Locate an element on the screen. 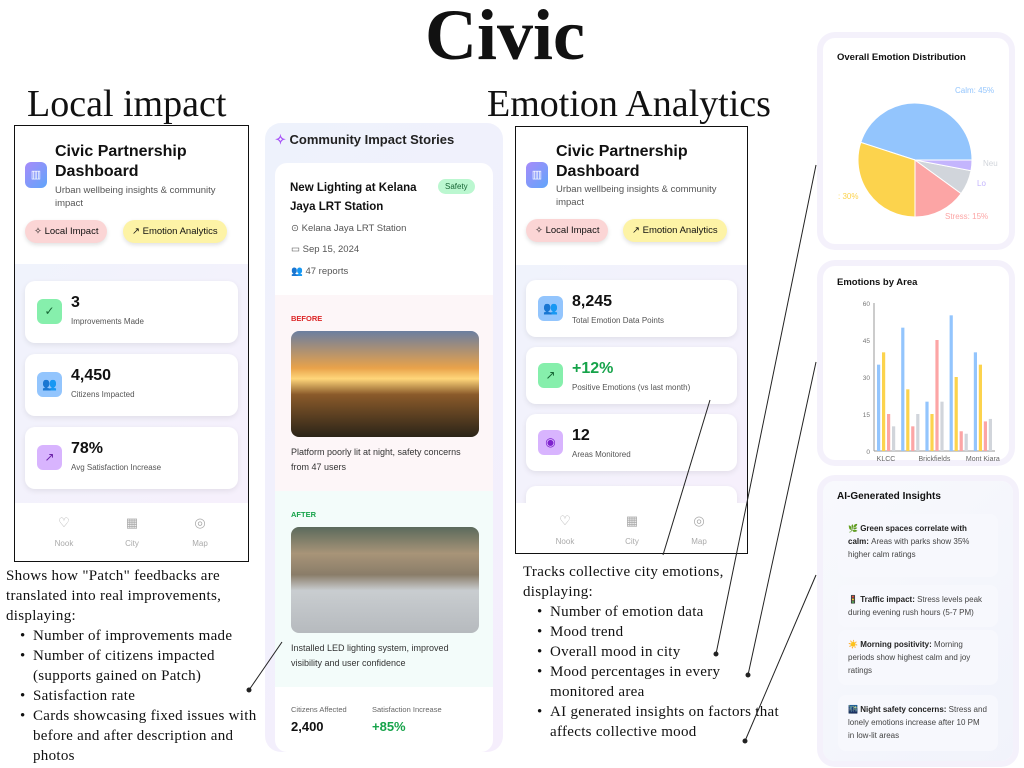 The height and width of the screenshot is (768, 1024). stat-label: Avg Satisfaction Increase is located at coordinates (116, 467).